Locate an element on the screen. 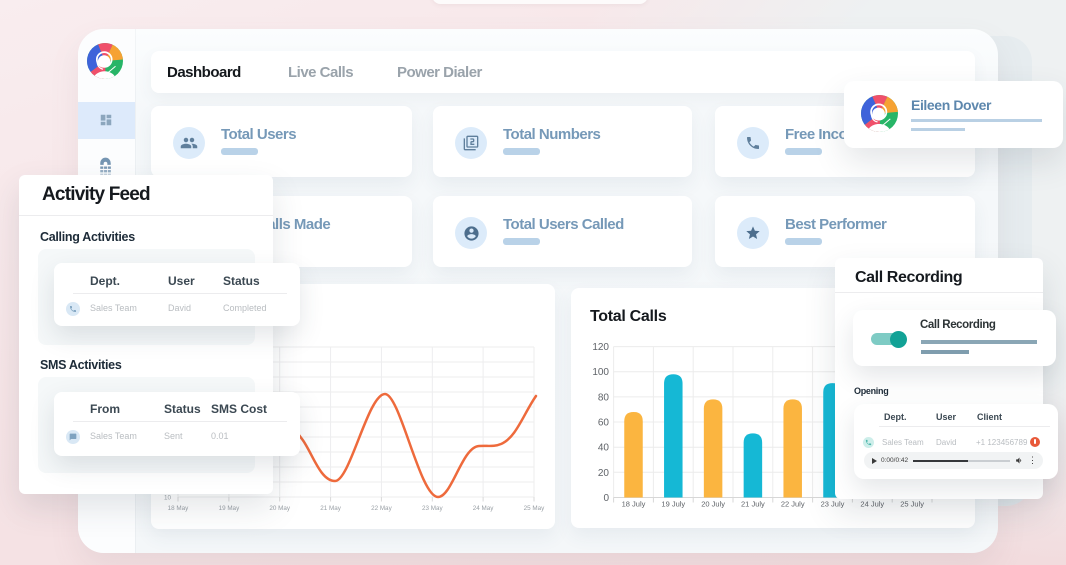  svg-text: 22 May is located at coordinates (382, 508).